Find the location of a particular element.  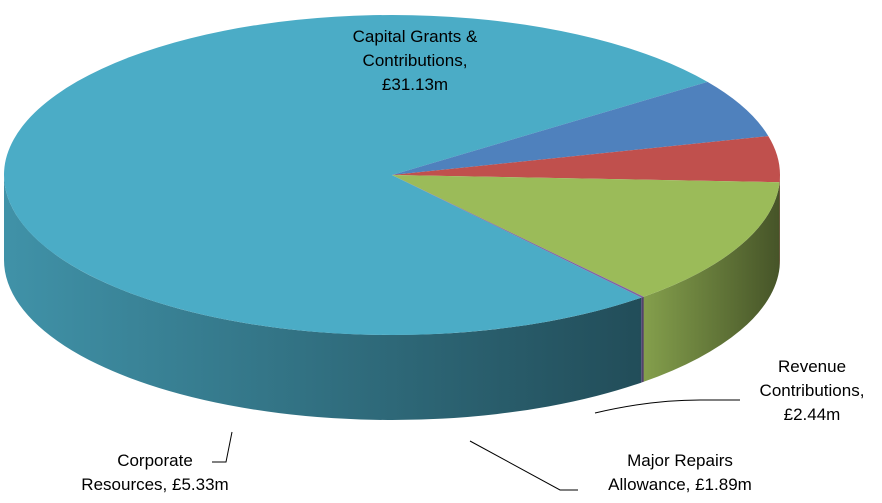

data-label: Major Repairs Allowance, £1.89m is located at coordinates (680, 472).